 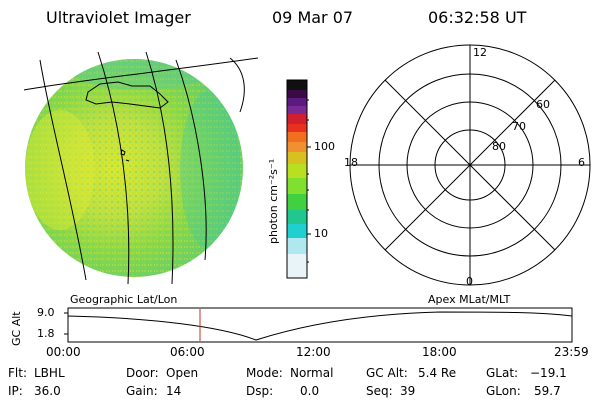 What do you see at coordinates (310, 391) in the screenshot?
I see `dsp-value: 0.0` at bounding box center [310, 391].